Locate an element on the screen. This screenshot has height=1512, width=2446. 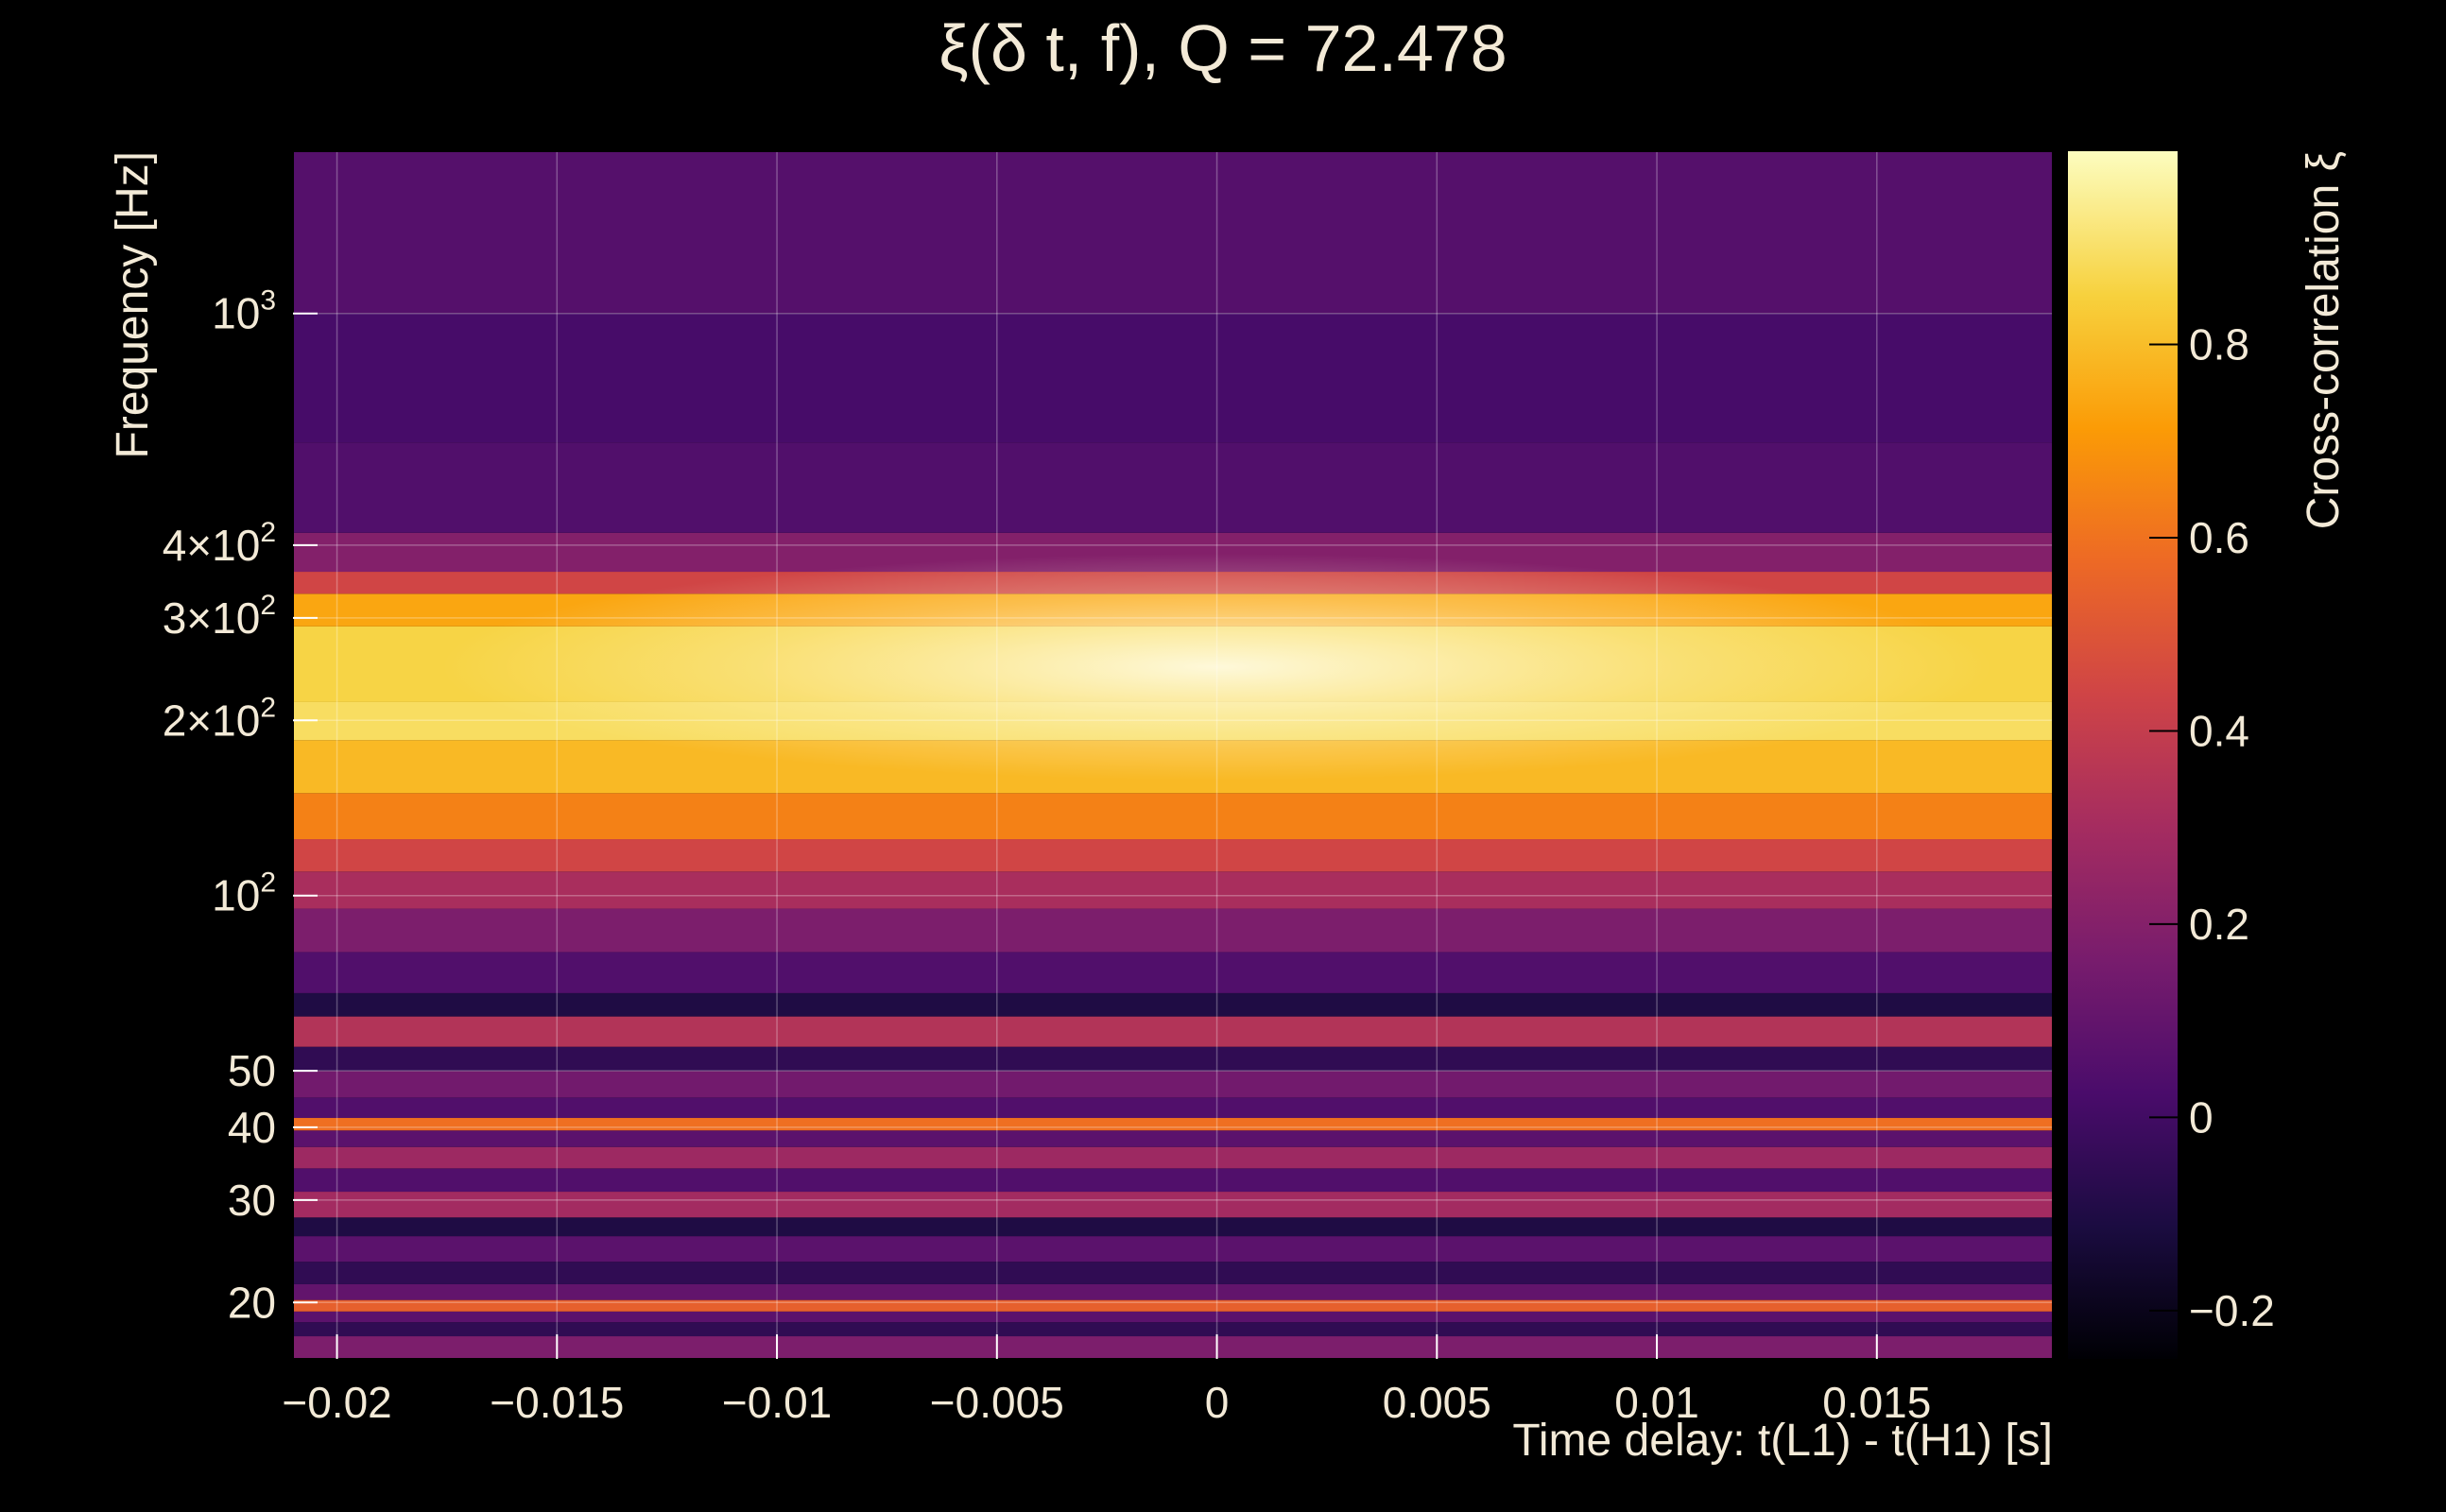
colorbar-tick-label: 0.4 is located at coordinates (2219, 730).